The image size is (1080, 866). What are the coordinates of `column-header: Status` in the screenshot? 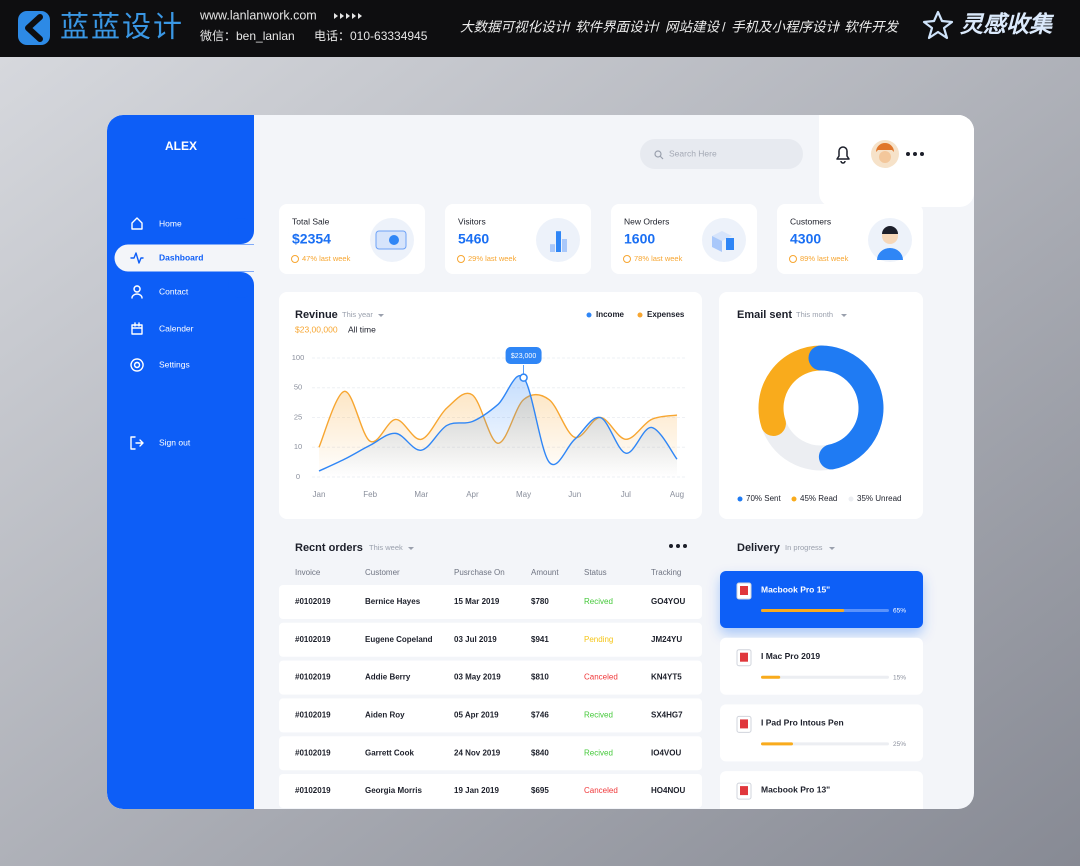 It's located at (595, 572).